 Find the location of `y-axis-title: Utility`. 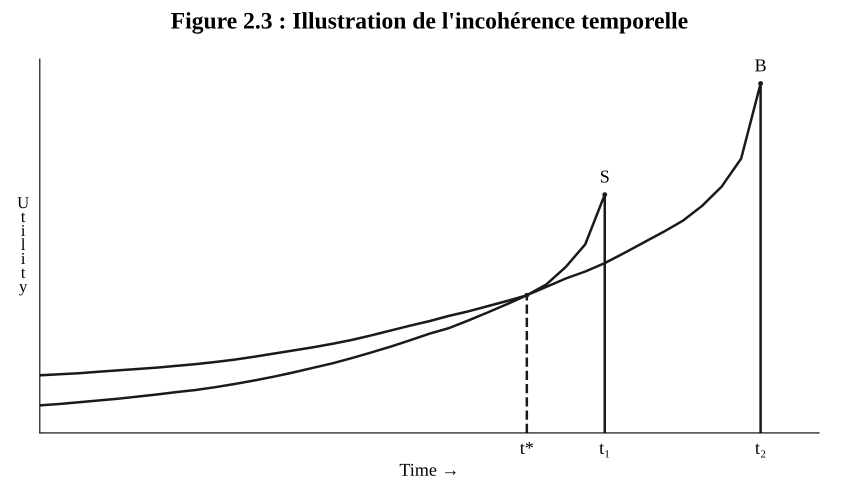

y-axis-title: Utility is located at coordinates (23, 246).